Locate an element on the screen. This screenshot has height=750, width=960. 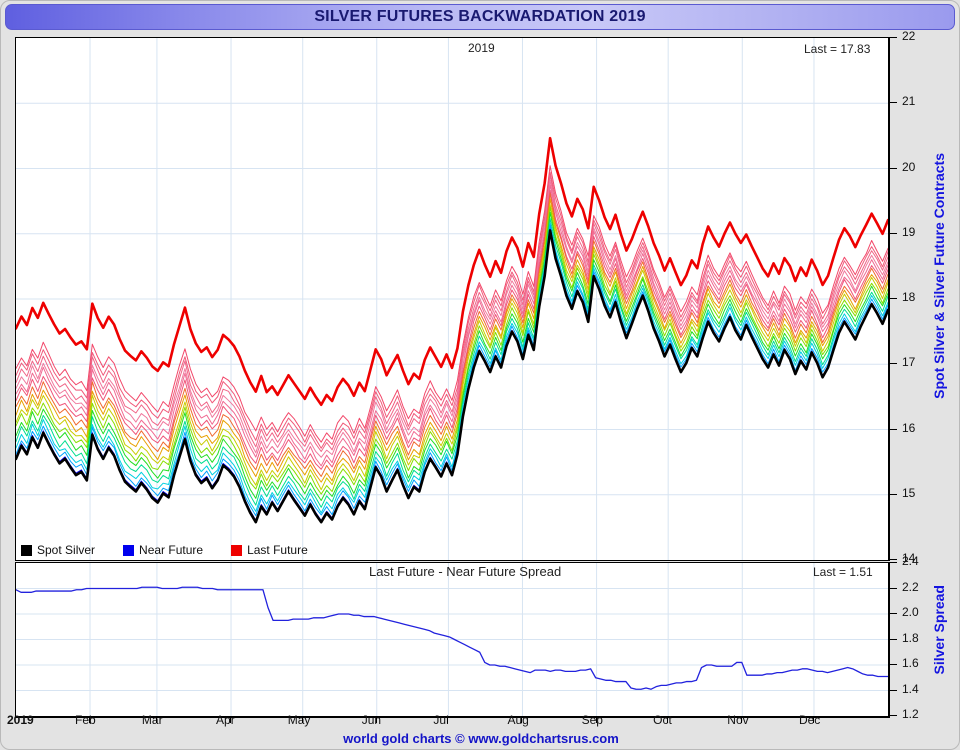
legend-item-last-future: Last Future is located at coordinates (283, 550).